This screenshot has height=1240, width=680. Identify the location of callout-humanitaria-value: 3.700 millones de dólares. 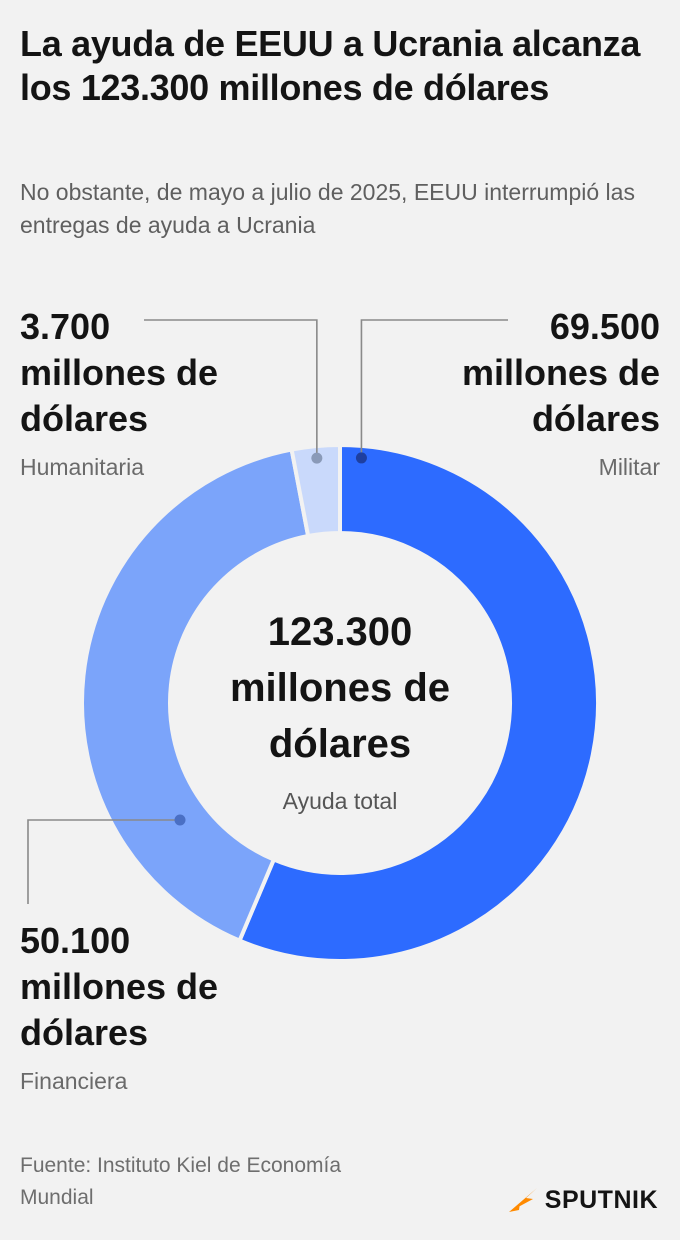
(119, 372).